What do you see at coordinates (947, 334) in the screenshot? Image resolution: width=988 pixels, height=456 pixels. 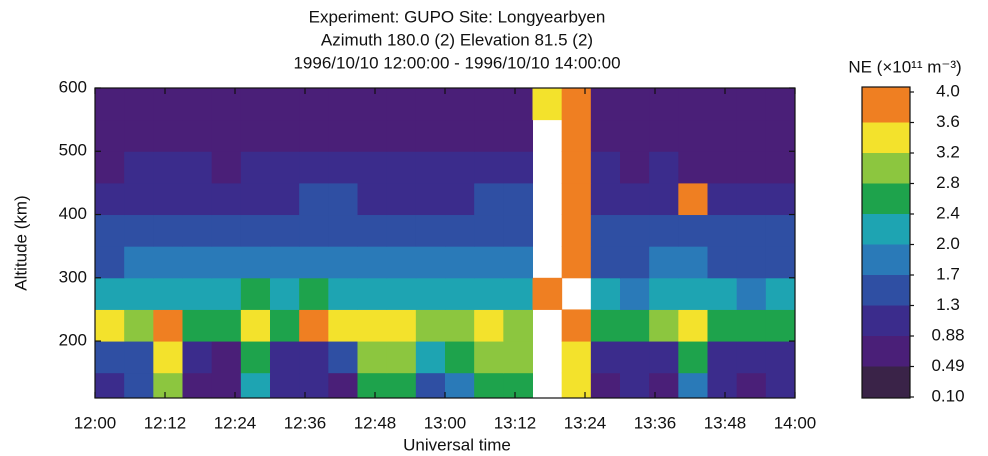 I see `colorbar-tick-label: 0.88` at bounding box center [947, 334].